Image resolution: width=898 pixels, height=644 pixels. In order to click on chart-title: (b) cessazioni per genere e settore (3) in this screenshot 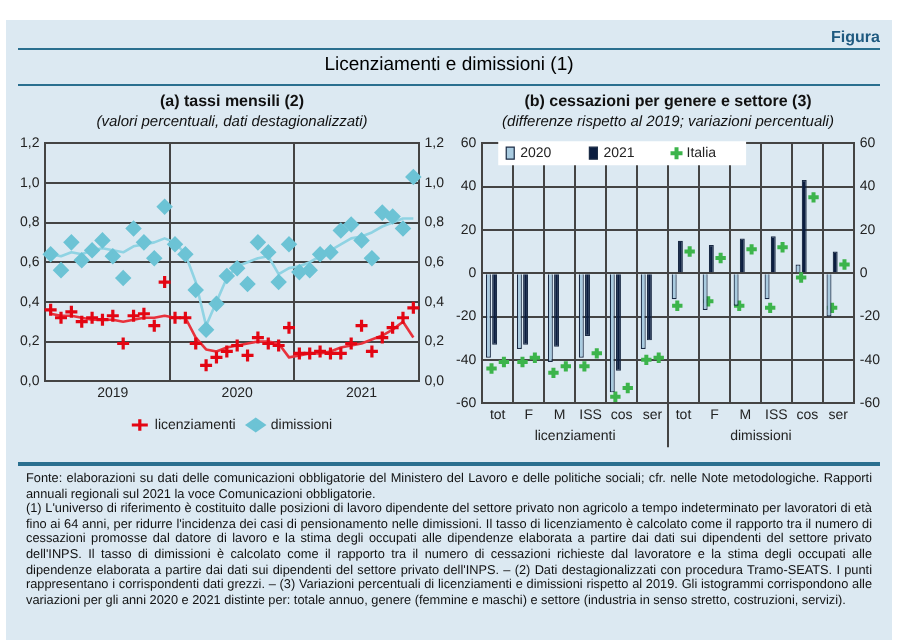, I will do `click(668, 101)`.